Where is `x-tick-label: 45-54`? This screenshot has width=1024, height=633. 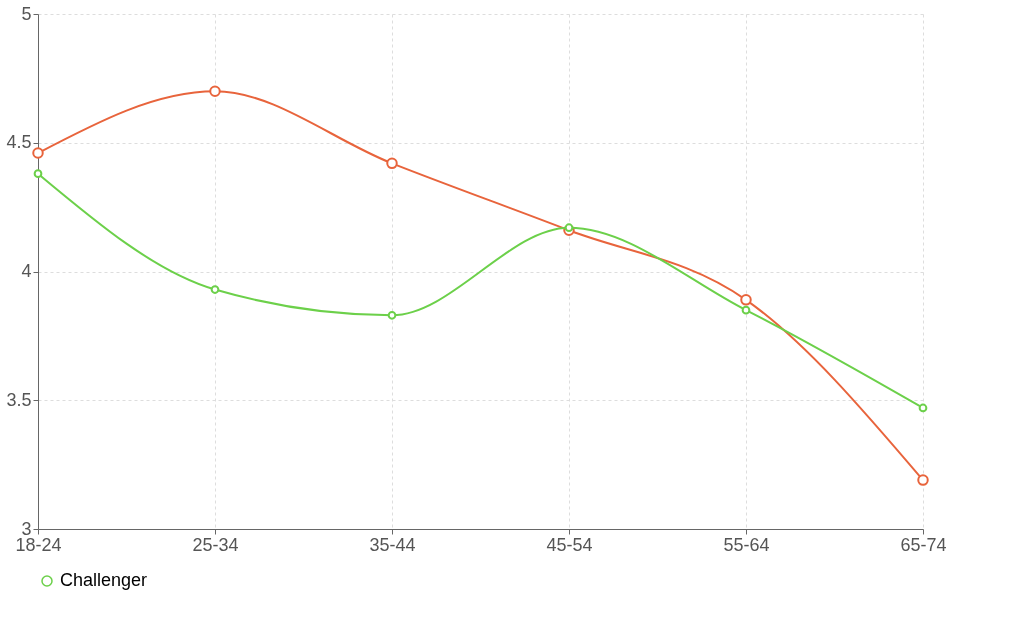 x-tick-label: 45-54 is located at coordinates (569, 544).